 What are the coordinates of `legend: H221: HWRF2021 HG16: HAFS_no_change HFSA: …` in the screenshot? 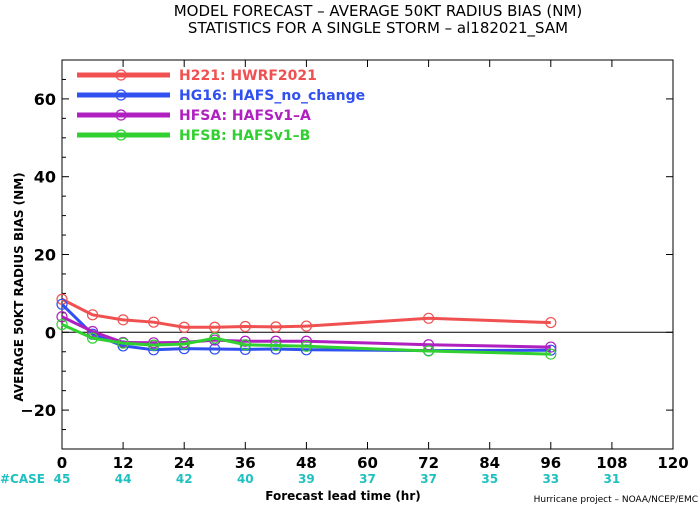 It's located at (221, 106).